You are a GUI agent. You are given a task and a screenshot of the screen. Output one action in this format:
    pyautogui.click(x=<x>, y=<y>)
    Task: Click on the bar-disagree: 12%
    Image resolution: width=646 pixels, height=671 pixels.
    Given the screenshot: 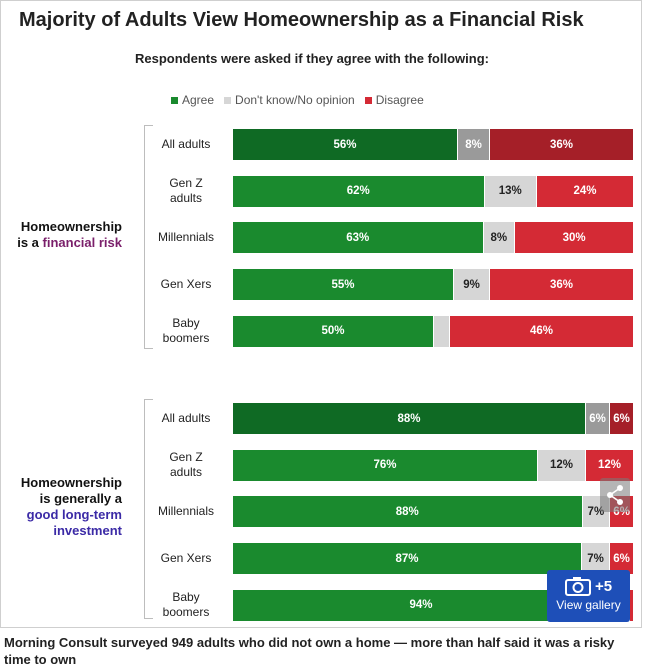 What is the action you would take?
    pyautogui.click(x=609, y=465)
    